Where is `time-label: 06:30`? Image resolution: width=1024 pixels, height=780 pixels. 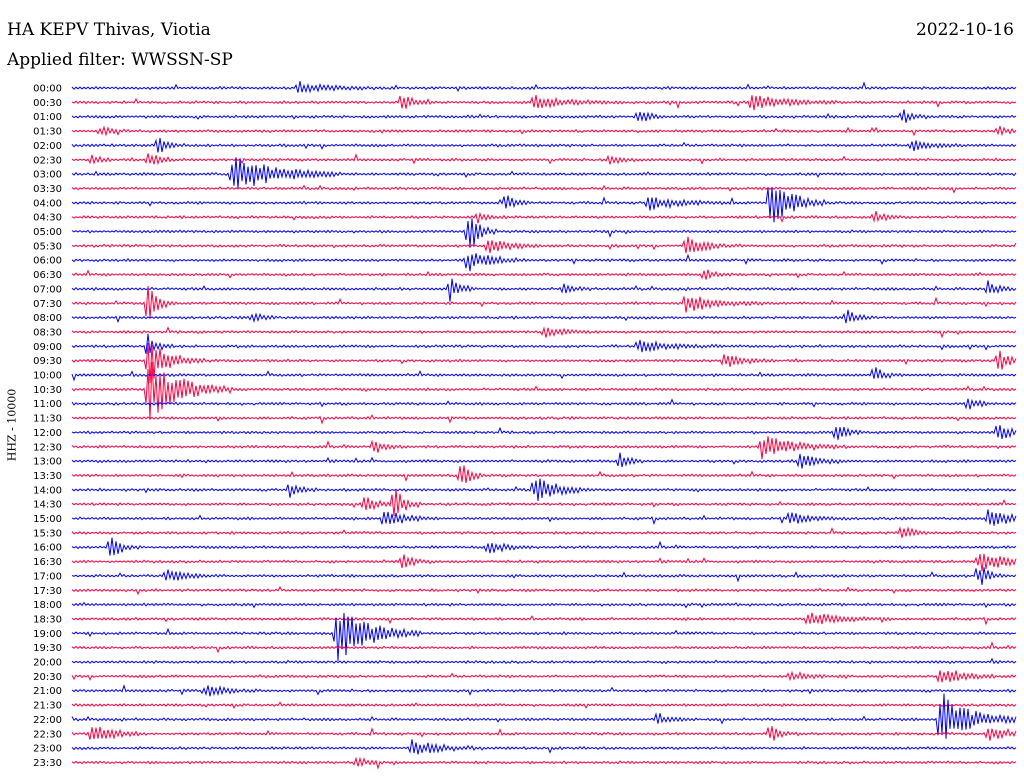
time-label: 06:30 is located at coordinates (47, 275).